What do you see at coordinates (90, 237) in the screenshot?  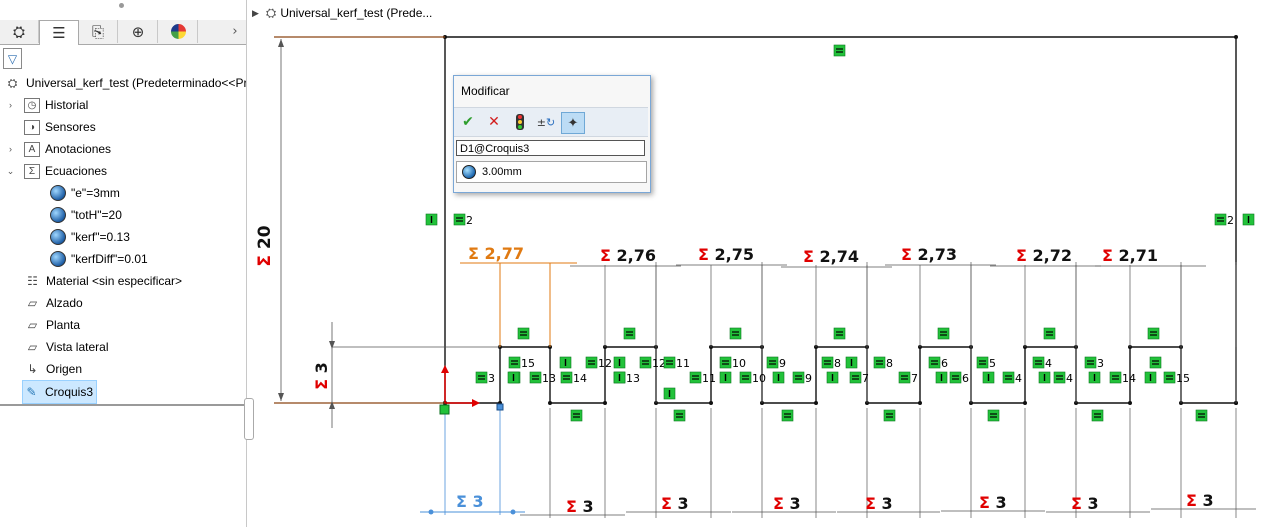 I see `tree-item-variable-kerf: "kerf"=0.13` at bounding box center [90, 237].